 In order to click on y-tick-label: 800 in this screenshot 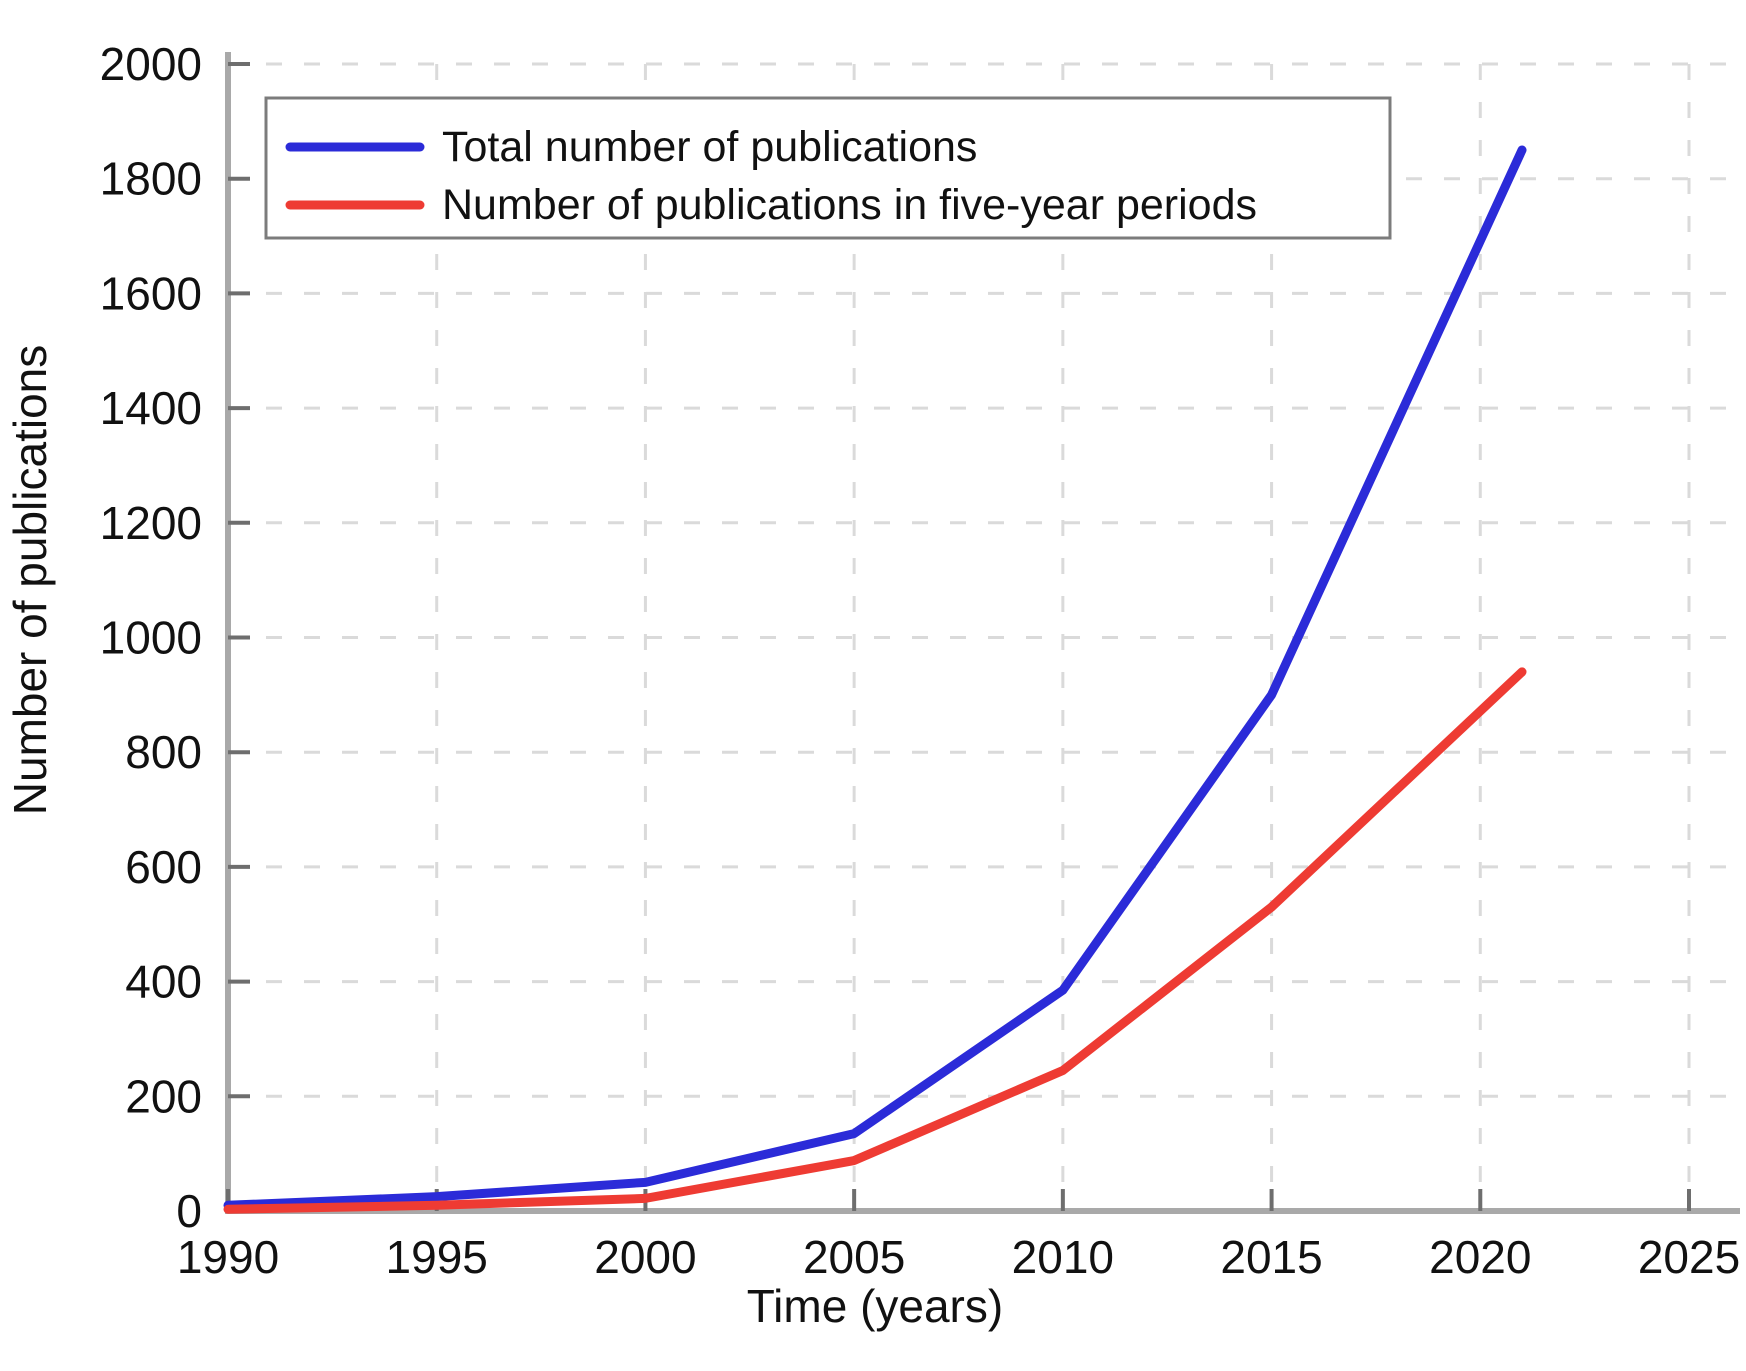, I will do `click(163, 752)`.